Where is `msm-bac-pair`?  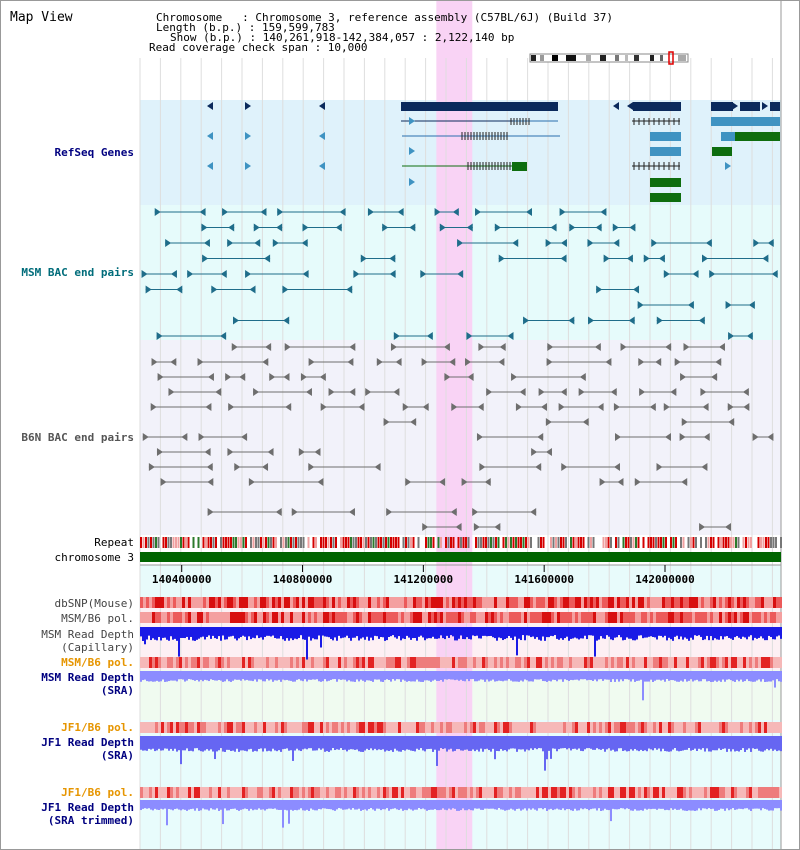 msm-bac-pair is located at coordinates (532, 258).